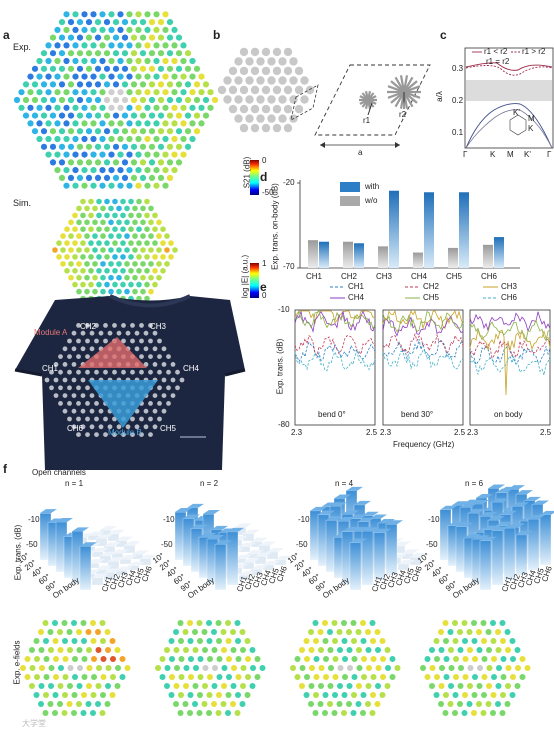 This screenshot has height=735, width=554. What do you see at coordinates (417, 414) in the screenshot?
I see `e-sub-2: bend 30°` at bounding box center [417, 414].